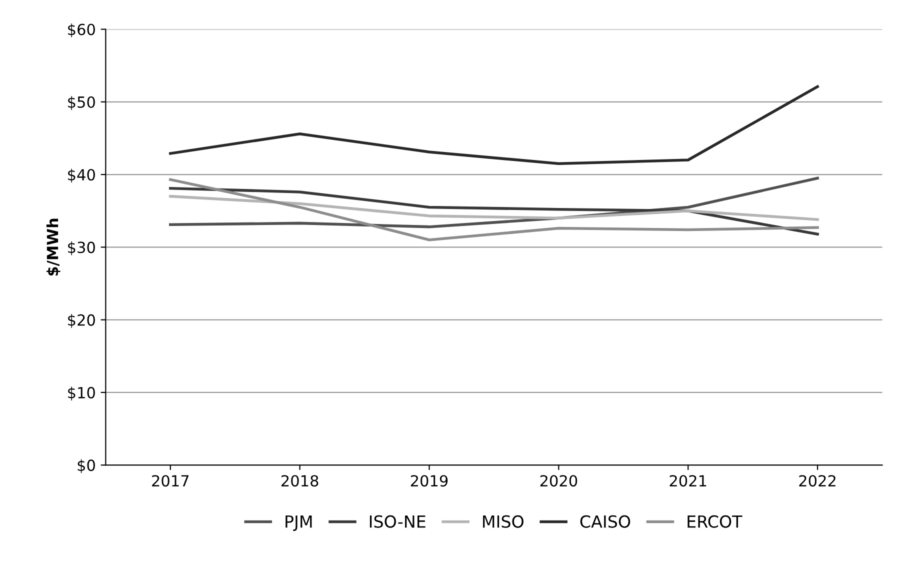 The width and height of the screenshot is (919, 585). I want to click on legend-label: CAISO, so click(605, 521).